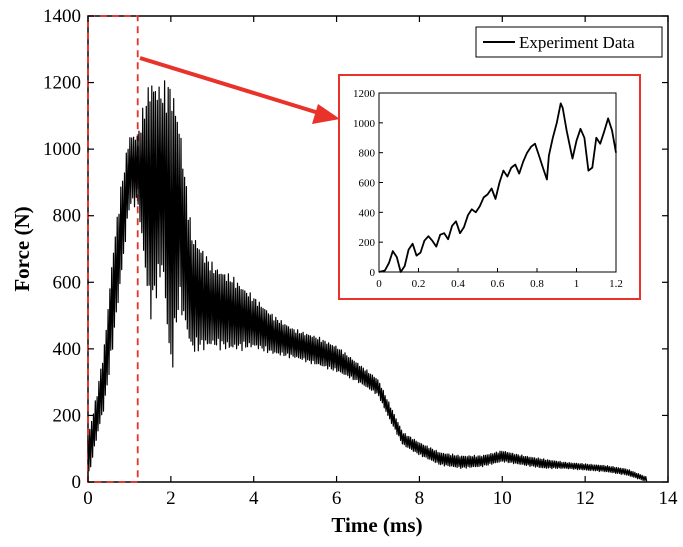 The width and height of the screenshot is (683, 547). I want to click on zoom-arrow-head, so click(326, 114).